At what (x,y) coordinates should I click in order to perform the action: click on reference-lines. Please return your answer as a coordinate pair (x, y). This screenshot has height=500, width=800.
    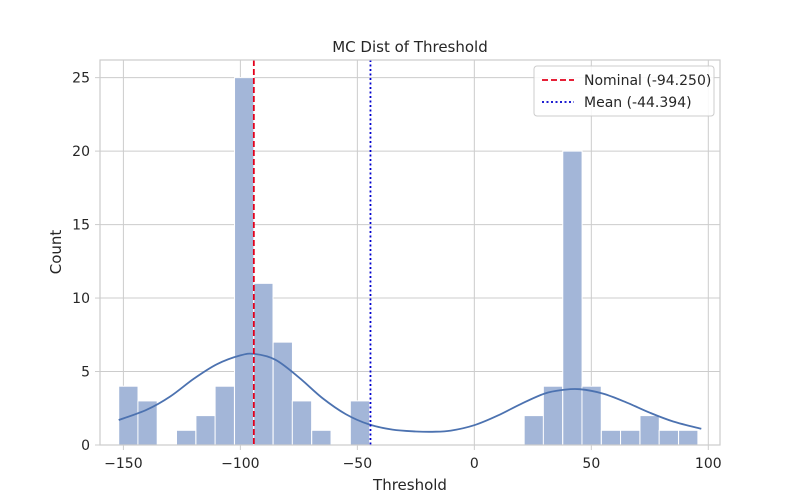
    Looking at the image, I should click on (312, 252).